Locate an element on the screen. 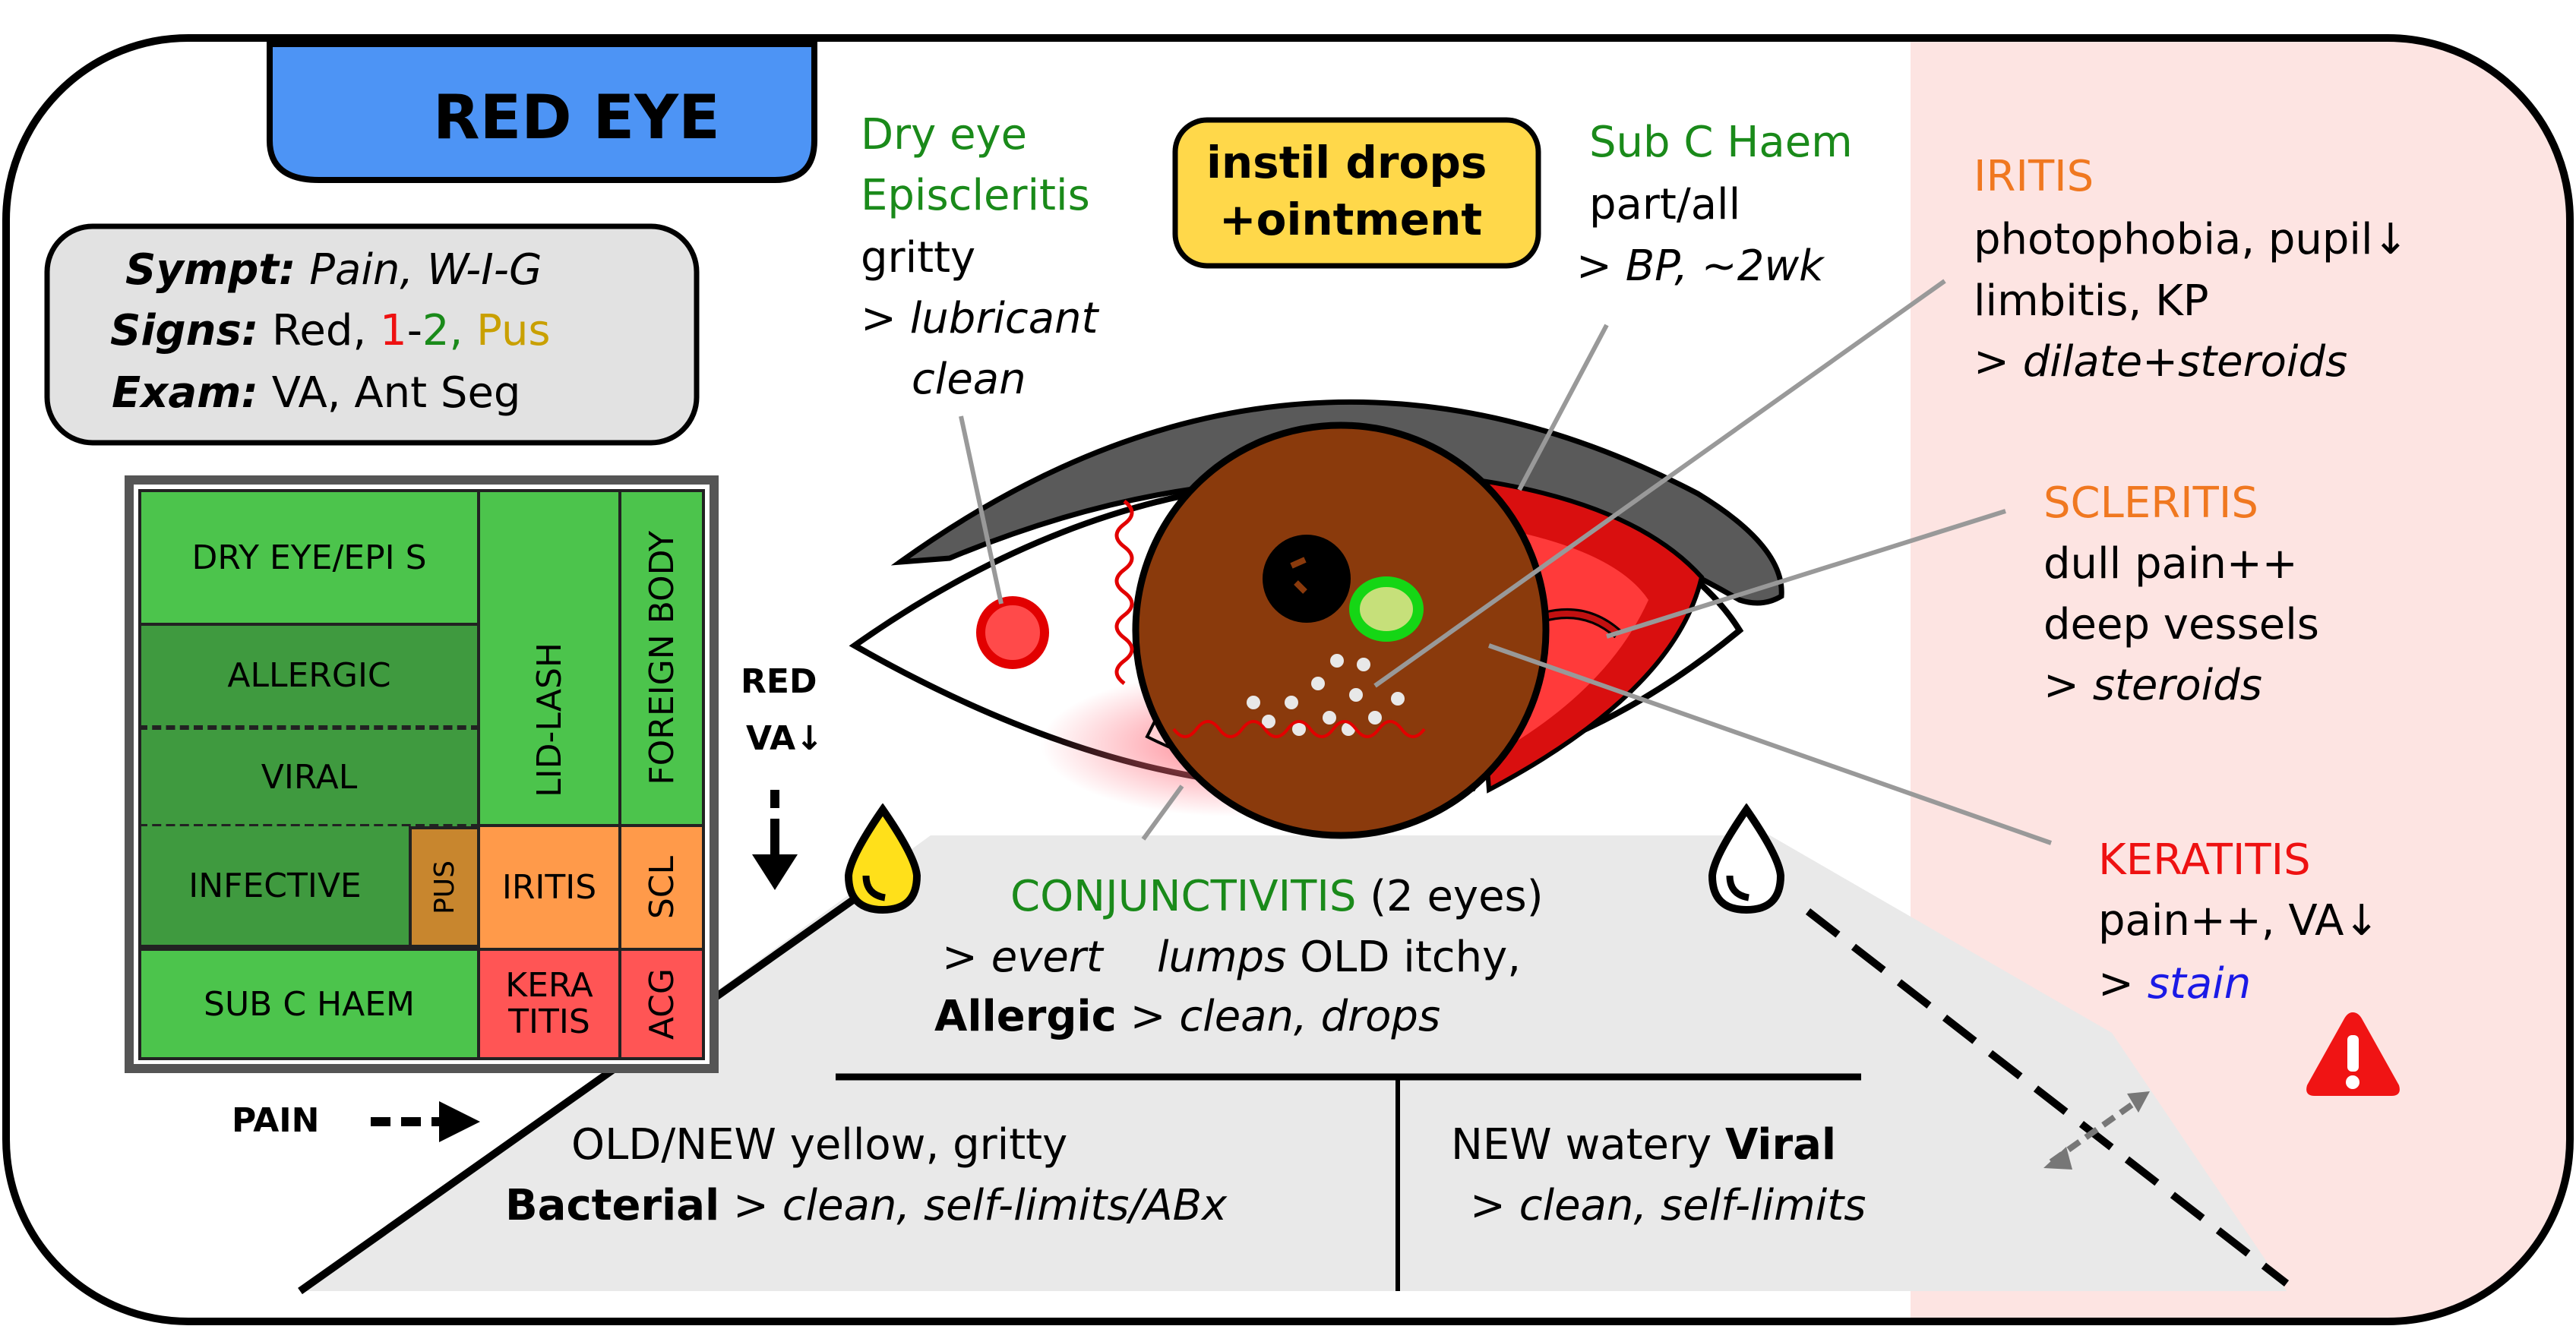 This screenshot has width=2576, height=1326. grid-sub-c-haem: SUB C HAEM is located at coordinates (309, 1004).